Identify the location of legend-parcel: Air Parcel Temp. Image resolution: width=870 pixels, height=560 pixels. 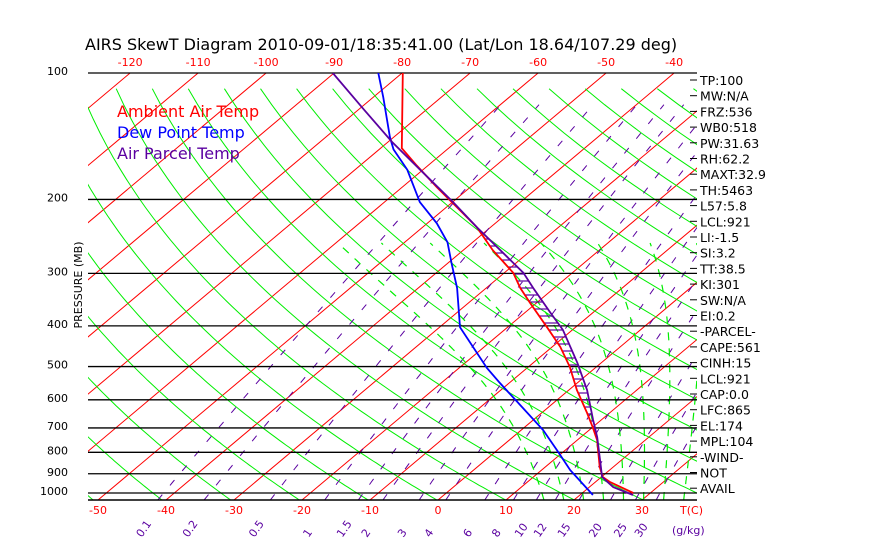
(178, 153).